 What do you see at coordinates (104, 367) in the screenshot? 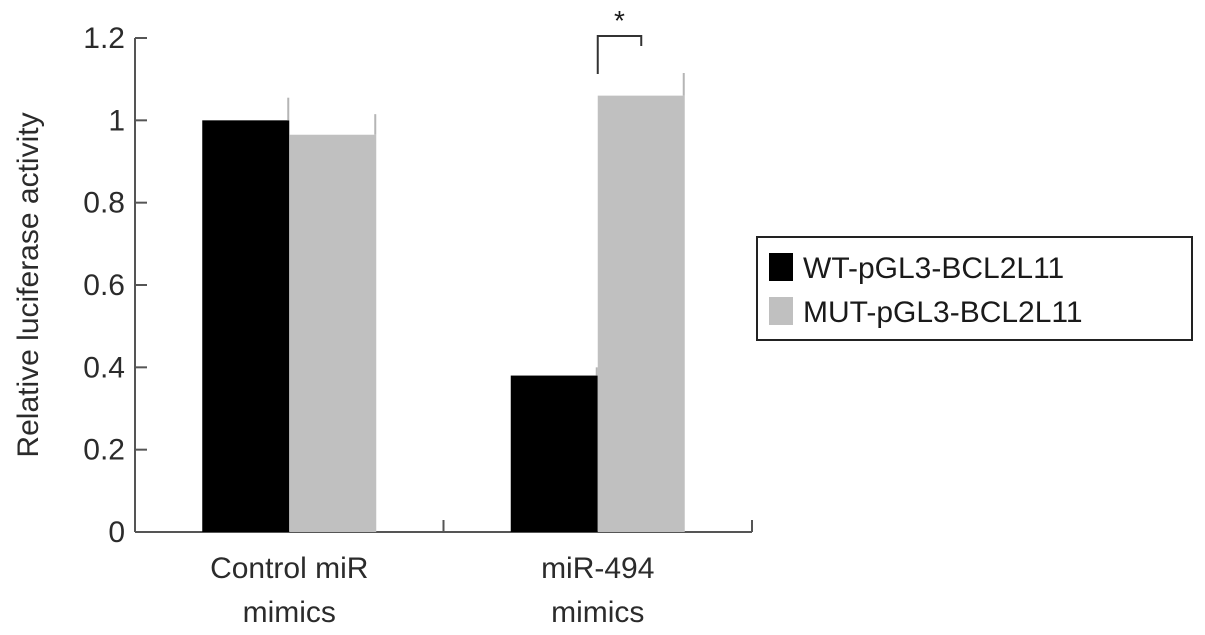
I see `y-tick-label: 0.4` at bounding box center [104, 367].